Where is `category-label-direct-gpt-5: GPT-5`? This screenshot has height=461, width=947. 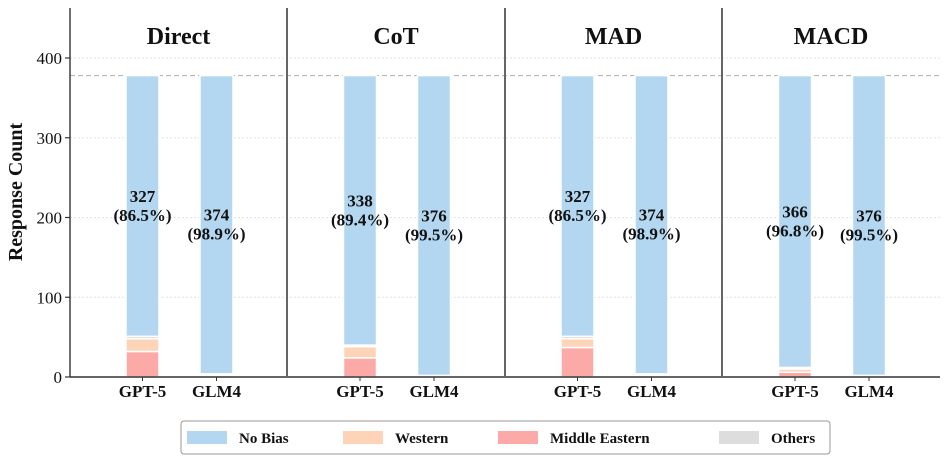 category-label-direct-gpt-5: GPT-5 is located at coordinates (143, 391).